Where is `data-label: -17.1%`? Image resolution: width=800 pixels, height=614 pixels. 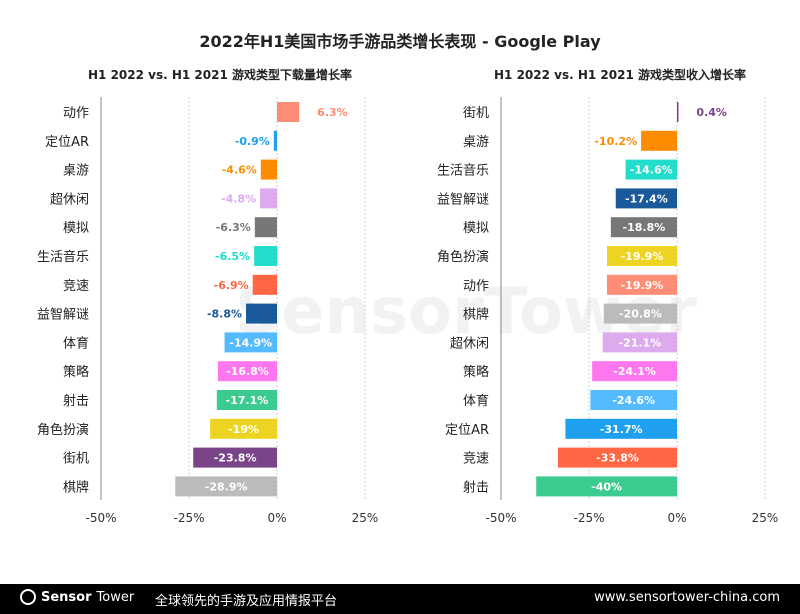 data-label: -17.1% is located at coordinates (247, 400).